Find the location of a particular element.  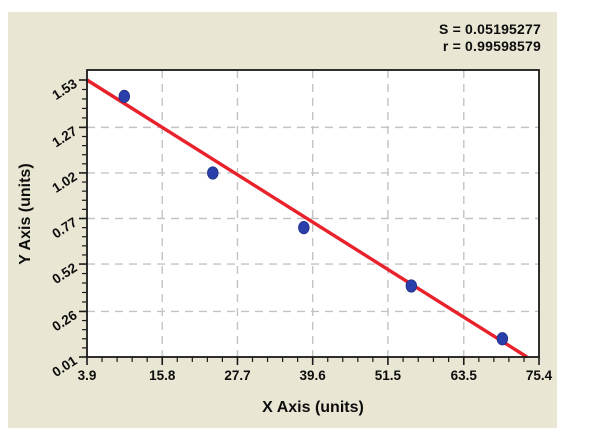

x-tick-label: 63.5 is located at coordinates (464, 375).